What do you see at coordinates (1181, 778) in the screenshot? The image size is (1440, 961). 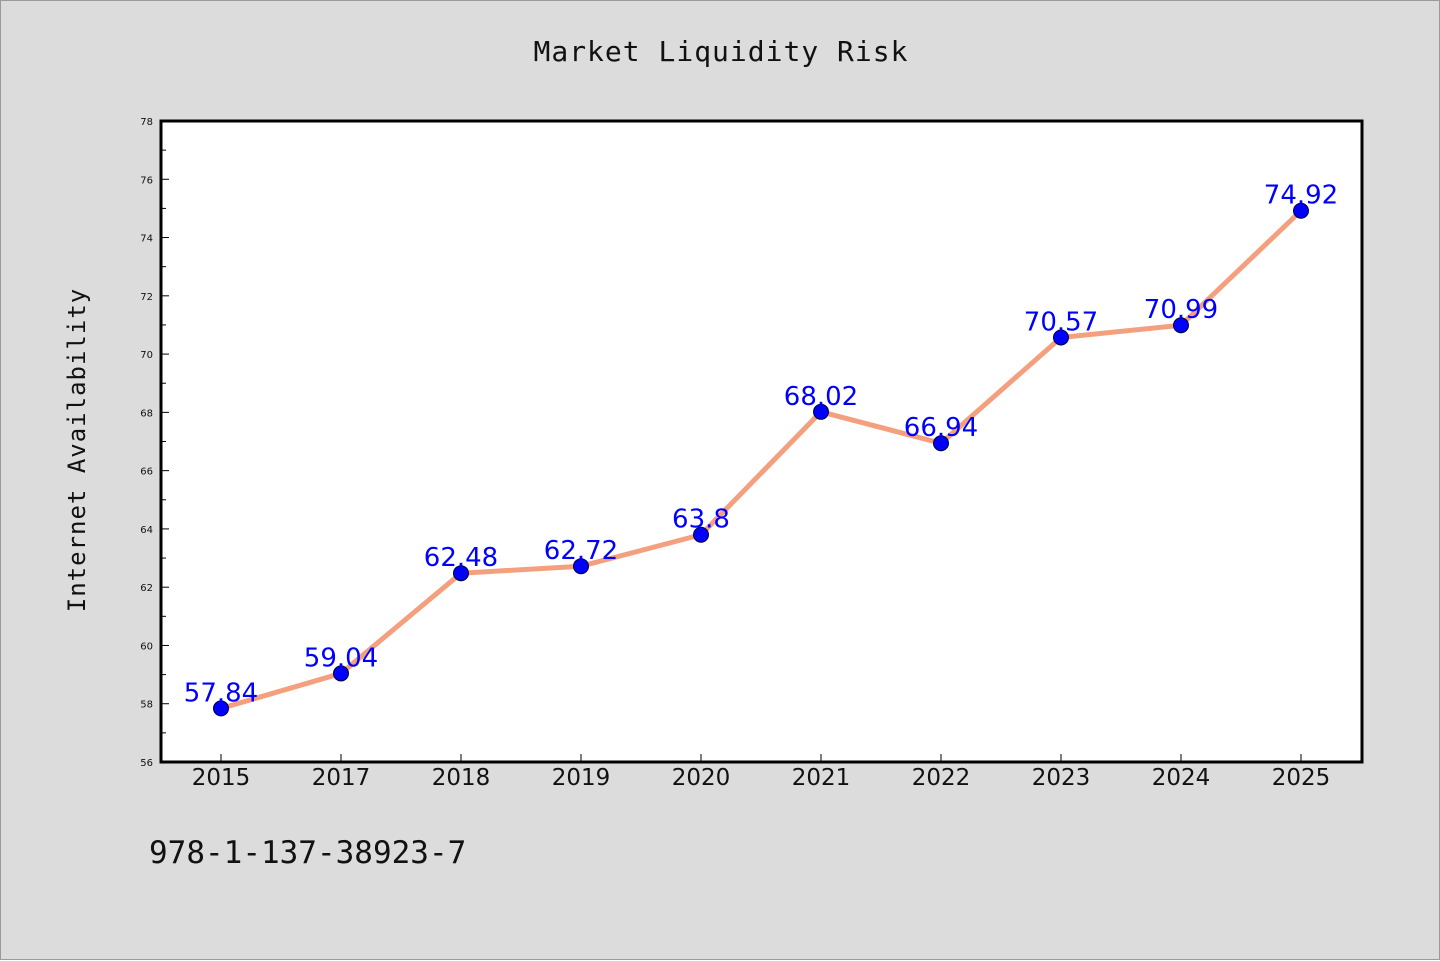 I see `x-tick-label: 2024` at bounding box center [1181, 778].